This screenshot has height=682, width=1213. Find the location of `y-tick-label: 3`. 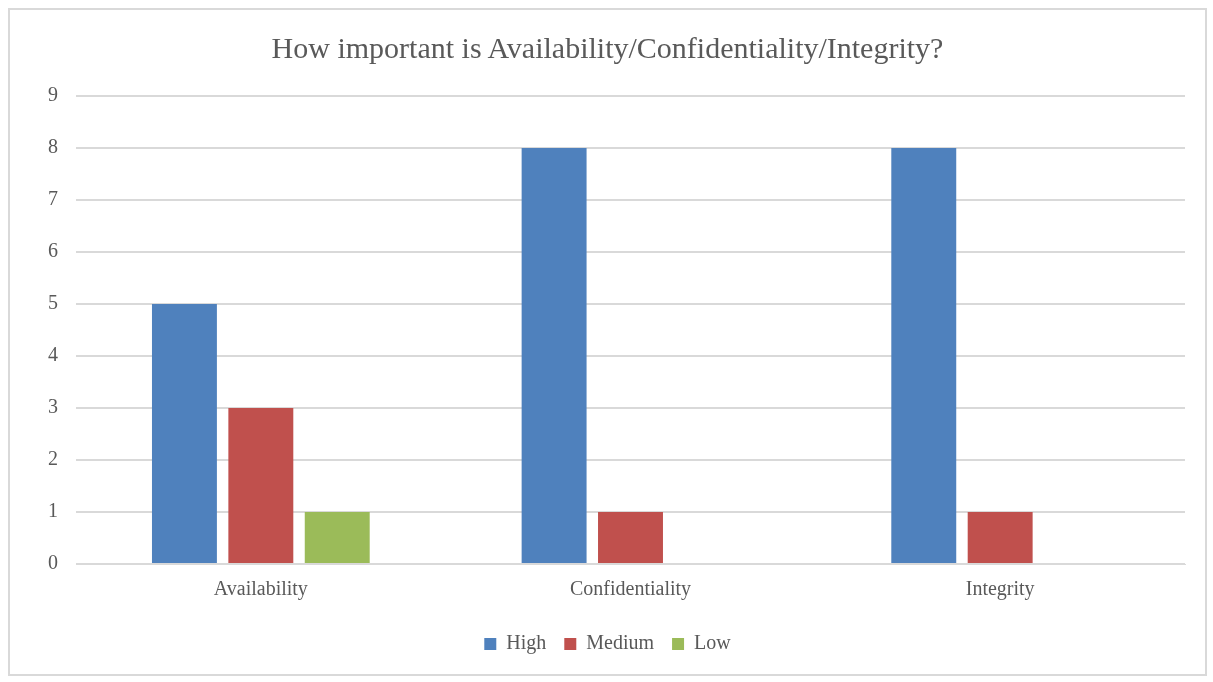

y-tick-label: 3 is located at coordinates (53, 406).